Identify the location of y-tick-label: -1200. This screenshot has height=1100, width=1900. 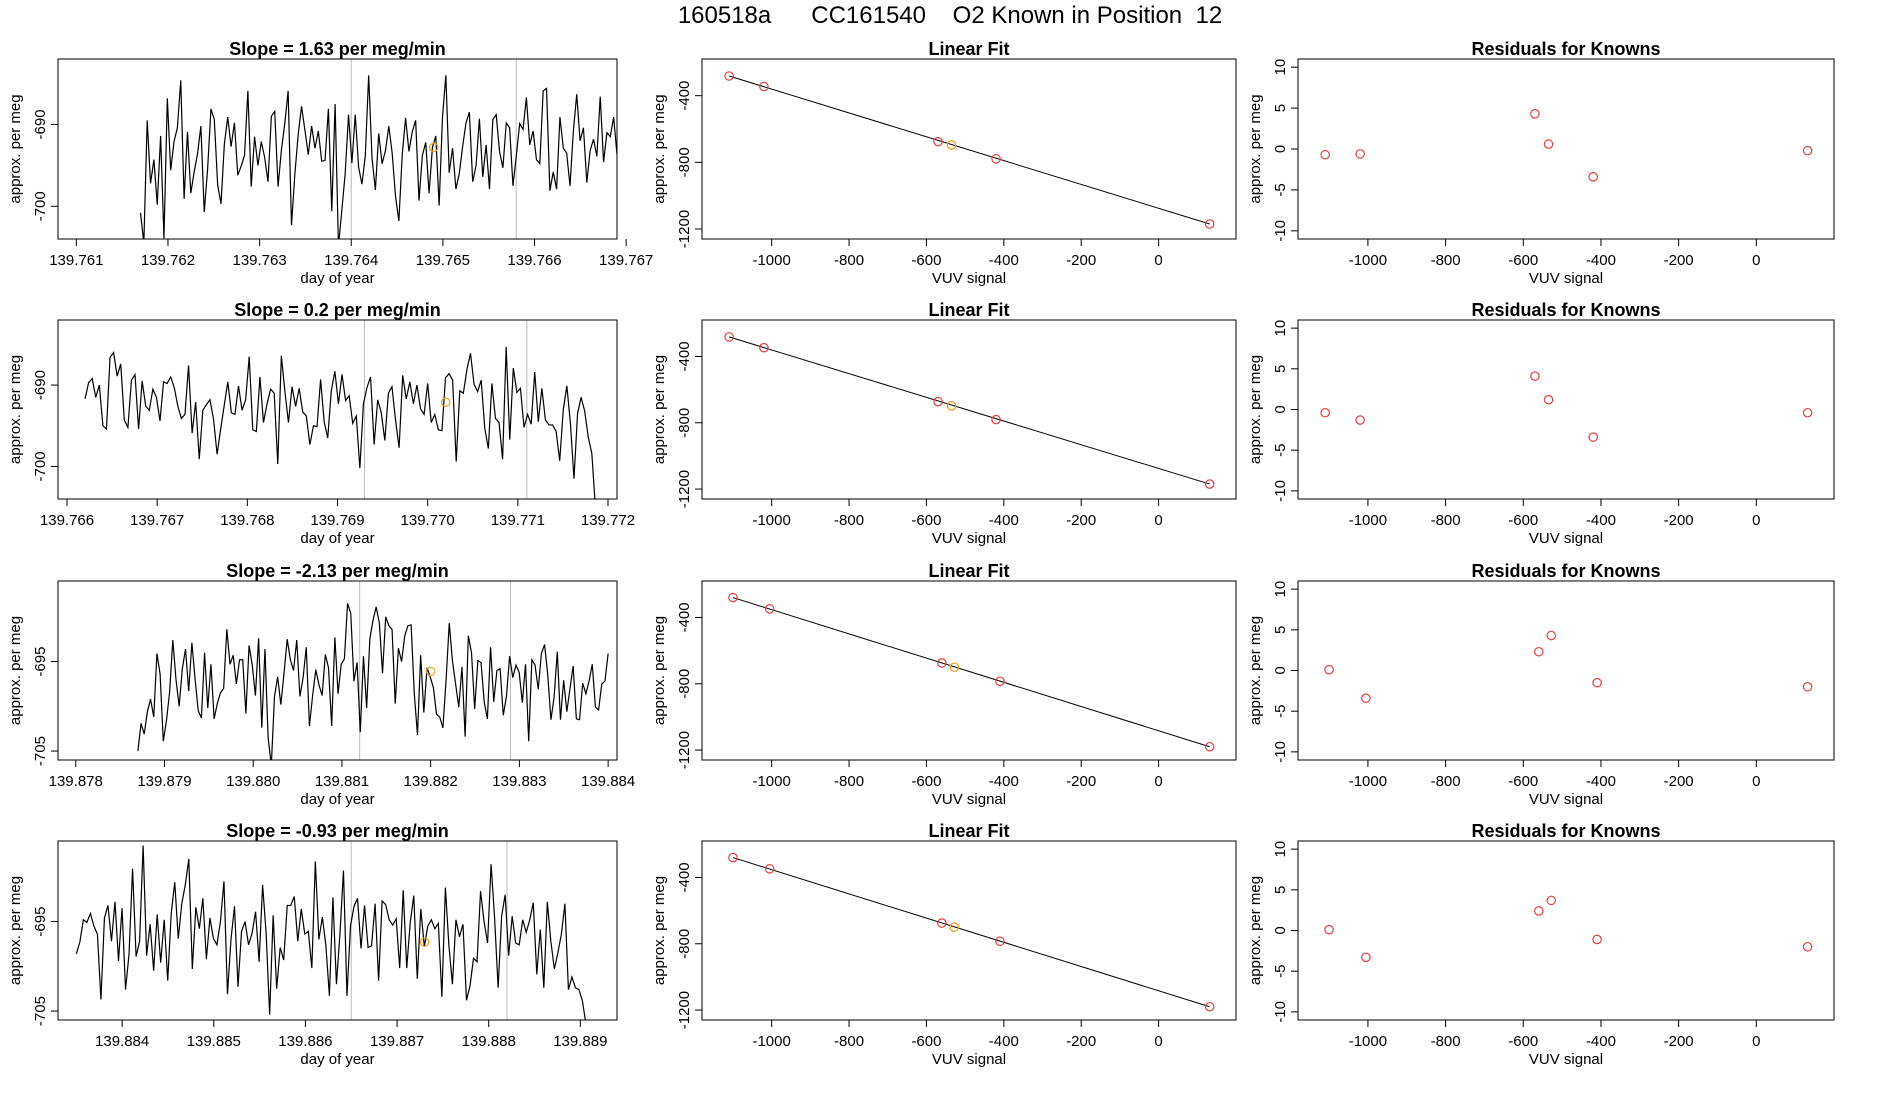
(684, 750).